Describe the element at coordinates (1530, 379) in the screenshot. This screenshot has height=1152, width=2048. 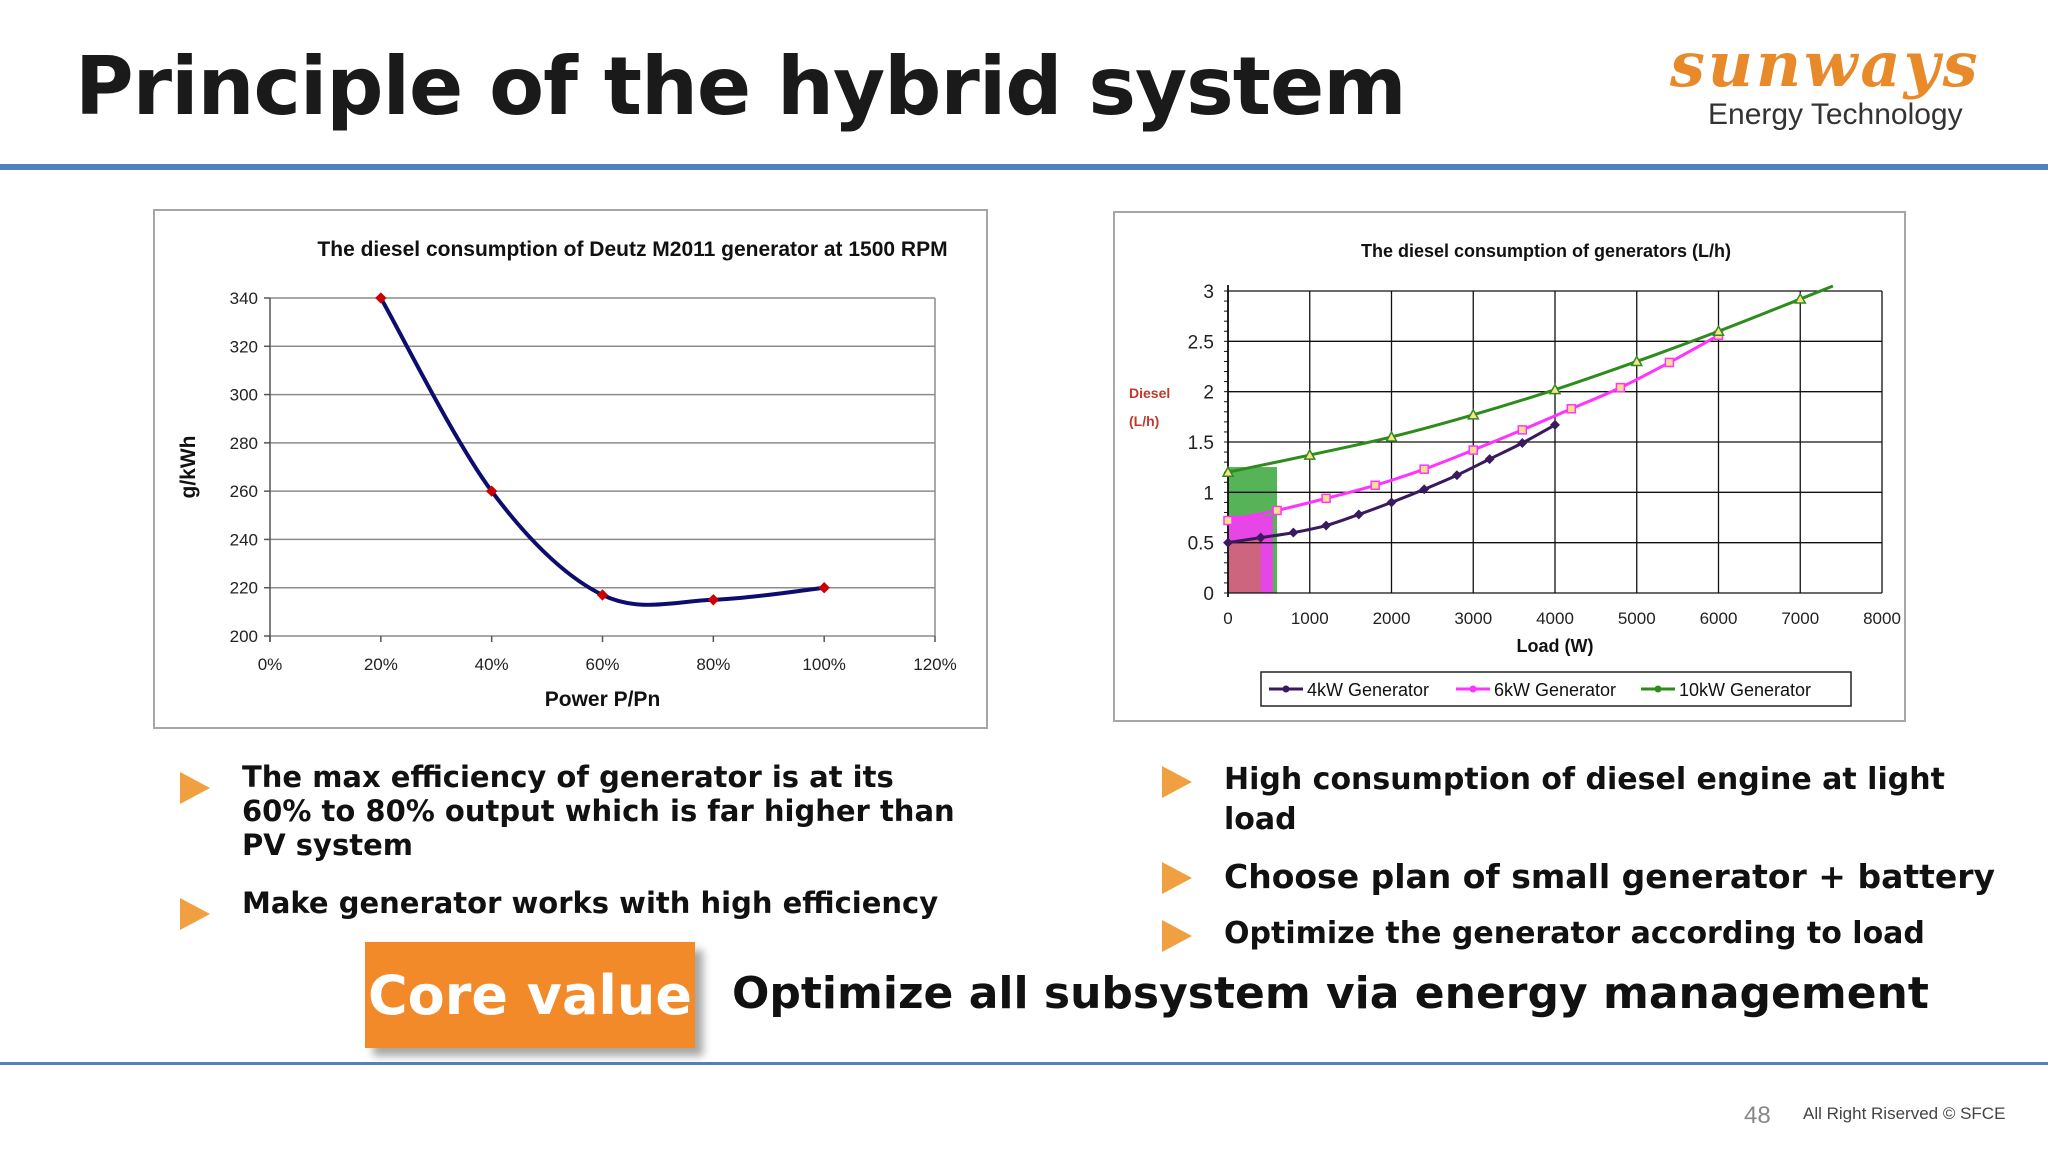
I see `series-line` at that location.